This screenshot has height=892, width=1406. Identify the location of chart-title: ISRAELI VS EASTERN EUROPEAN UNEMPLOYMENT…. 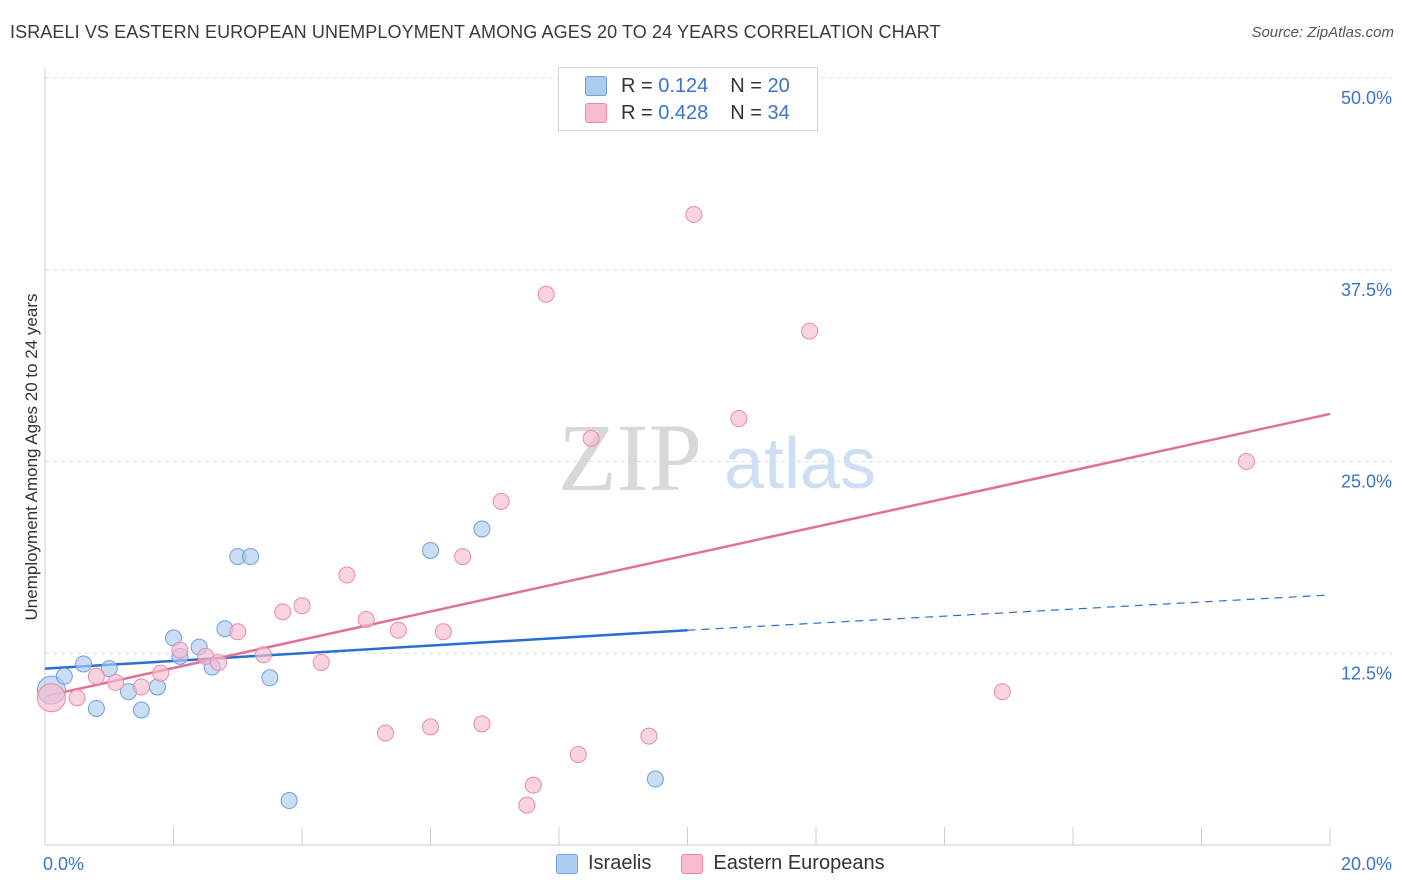
(475, 32).